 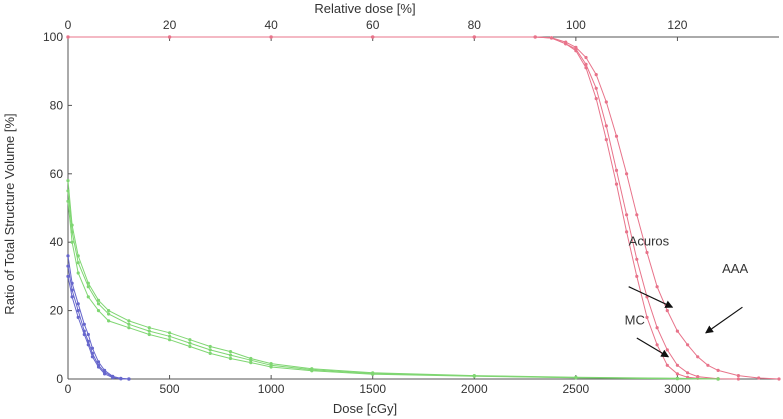 What do you see at coordinates (576, 389) in the screenshot?
I see `x-tick-label: 2500` at bounding box center [576, 389].